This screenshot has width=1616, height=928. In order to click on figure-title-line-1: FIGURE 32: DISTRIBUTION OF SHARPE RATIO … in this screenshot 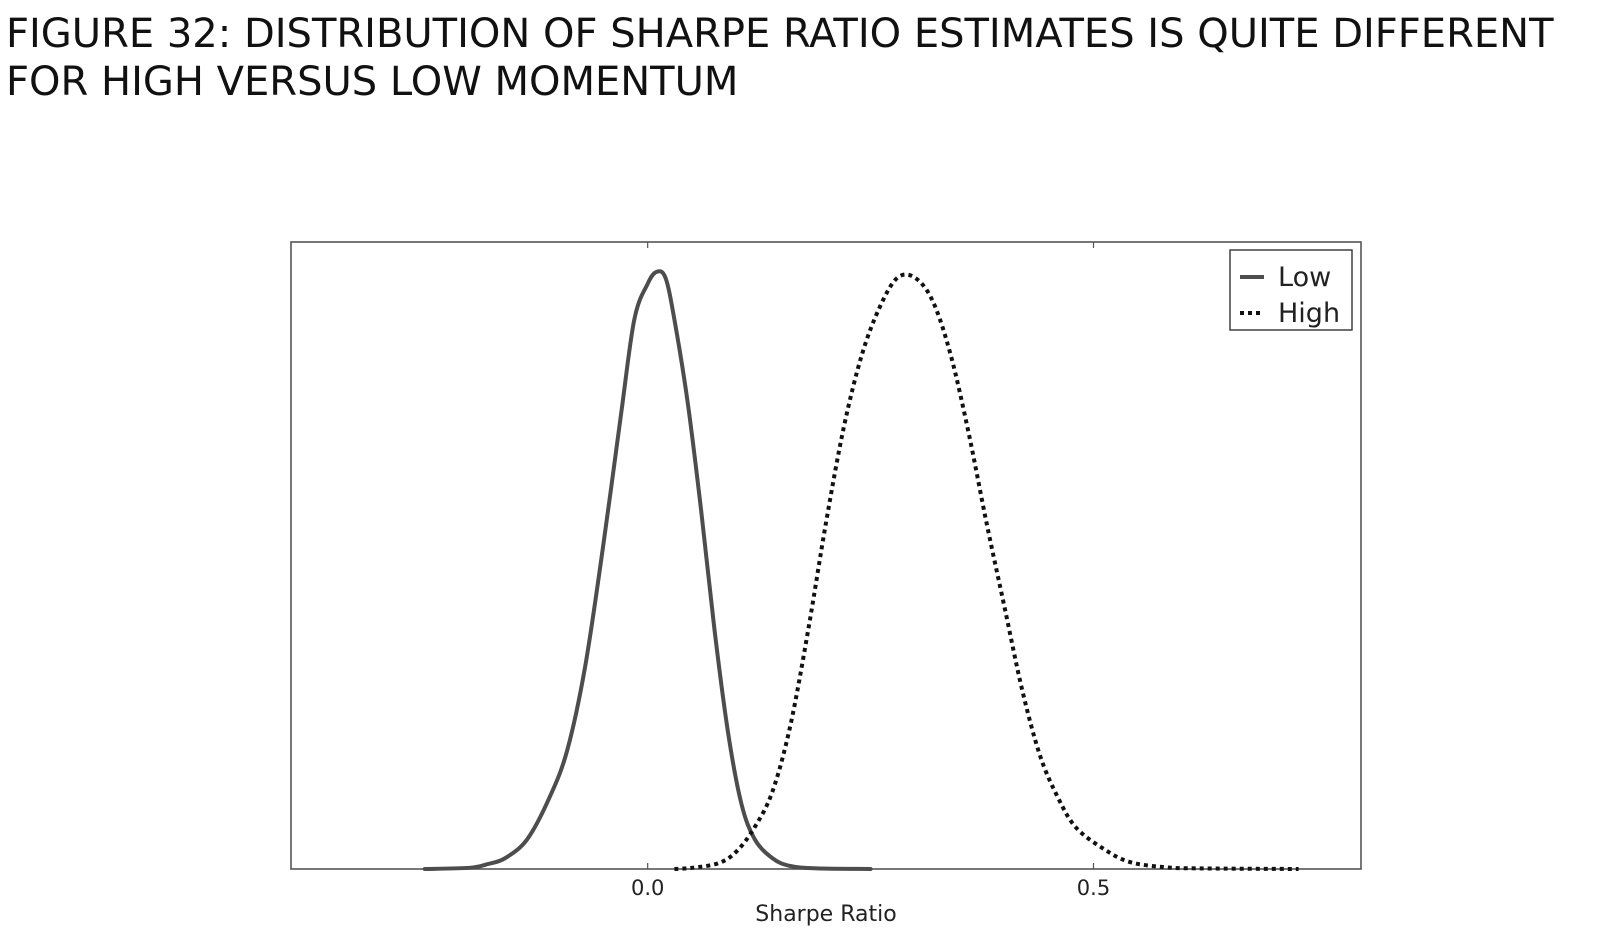, I will do `click(780, 34)`.